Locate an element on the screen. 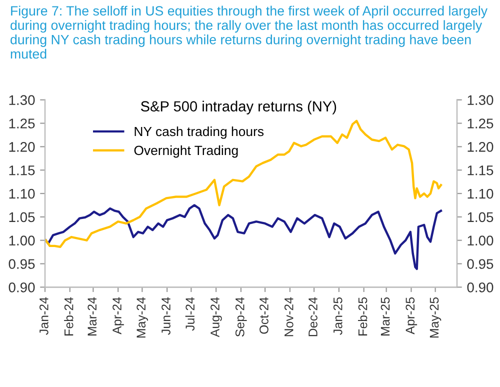  y2-tick-label: 1.05 is located at coordinates (481, 217).